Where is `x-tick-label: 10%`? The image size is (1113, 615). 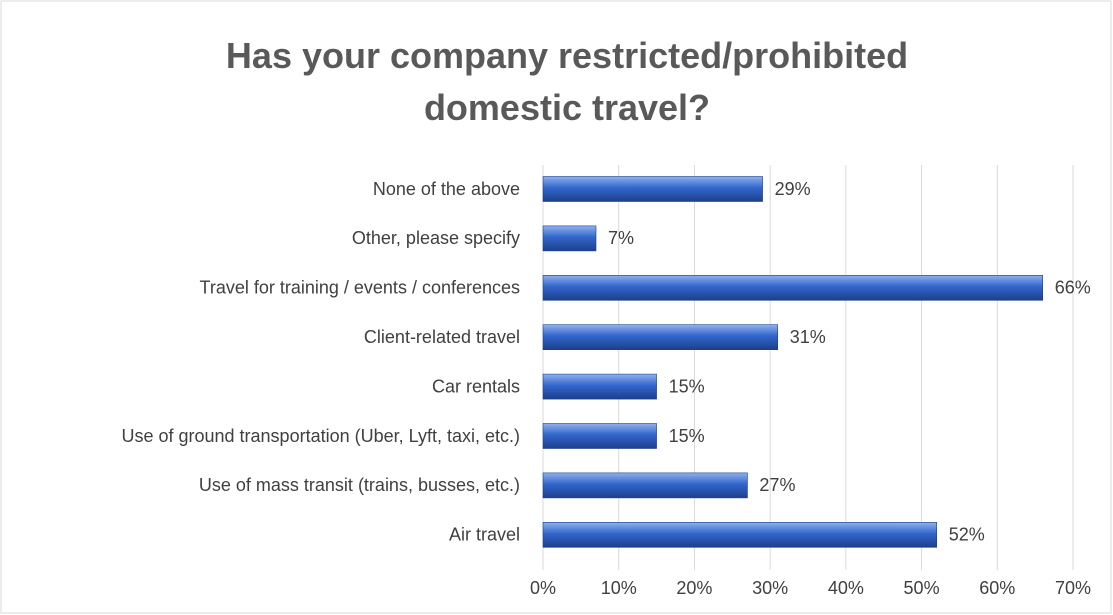
x-tick-label: 10% is located at coordinates (619, 588).